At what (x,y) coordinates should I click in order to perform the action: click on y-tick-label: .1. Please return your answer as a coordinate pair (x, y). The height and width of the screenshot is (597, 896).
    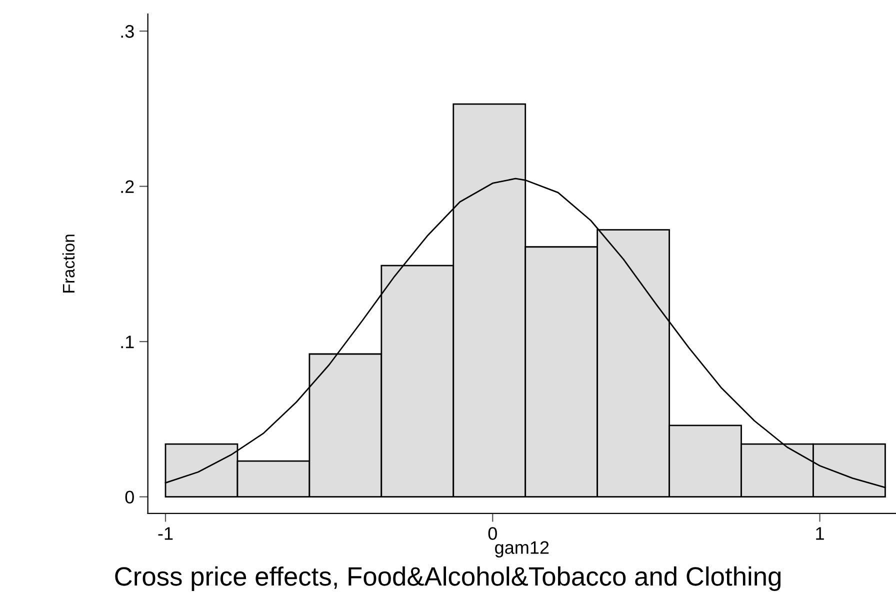
    Looking at the image, I should click on (127, 342).